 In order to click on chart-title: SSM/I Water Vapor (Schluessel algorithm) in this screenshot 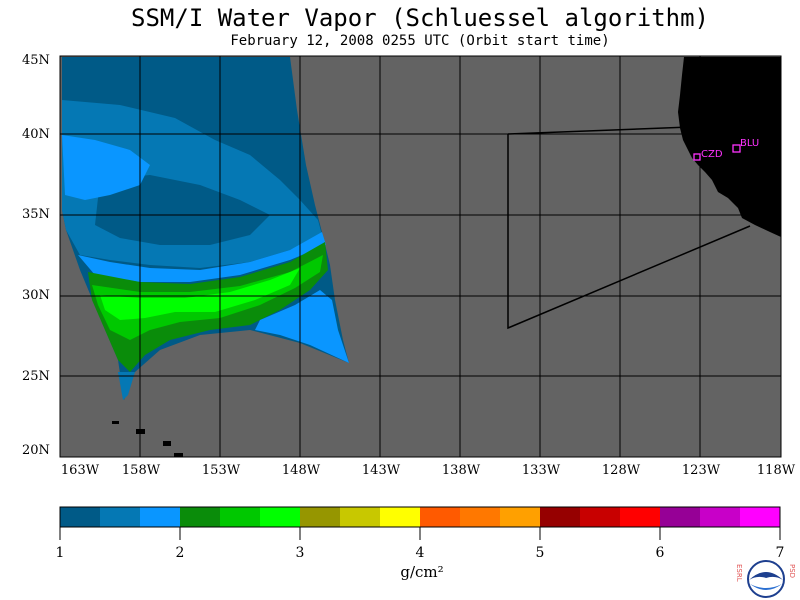, I will do `click(420, 18)`.